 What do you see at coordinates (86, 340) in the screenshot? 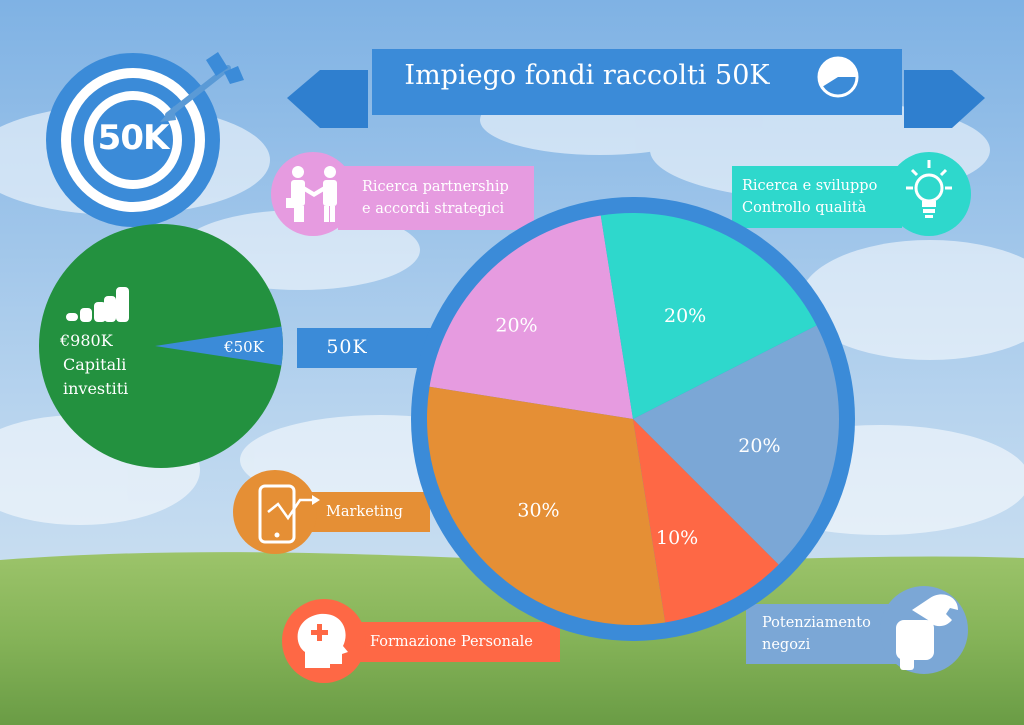
I see `capital-total-label: €980K` at bounding box center [86, 340].